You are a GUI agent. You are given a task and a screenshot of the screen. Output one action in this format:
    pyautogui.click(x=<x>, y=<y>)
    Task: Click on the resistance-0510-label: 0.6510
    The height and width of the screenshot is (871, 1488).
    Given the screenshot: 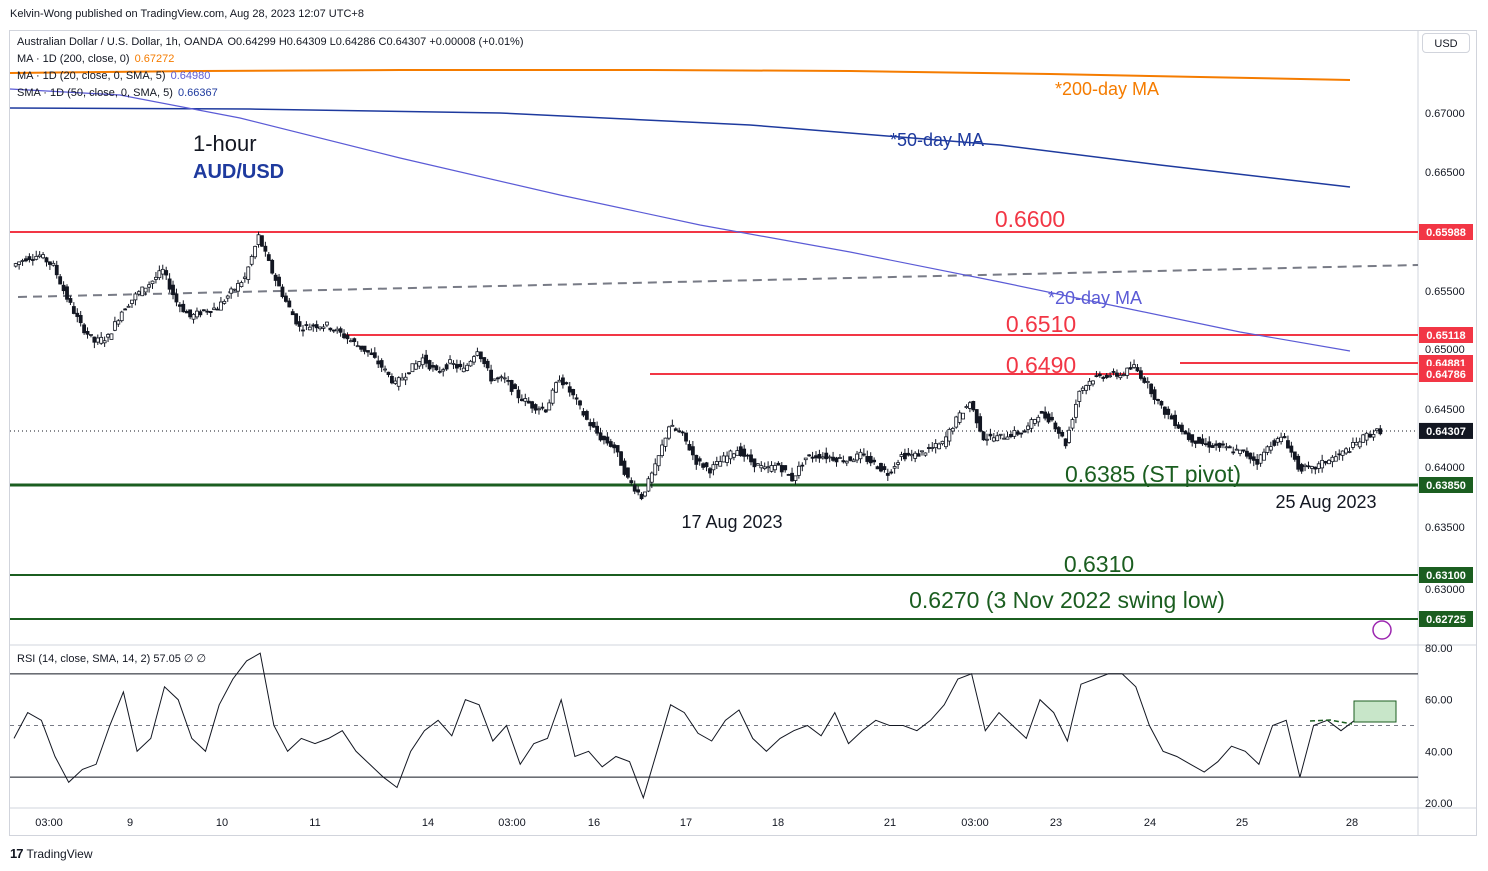 What is the action you would take?
    pyautogui.click(x=1041, y=324)
    